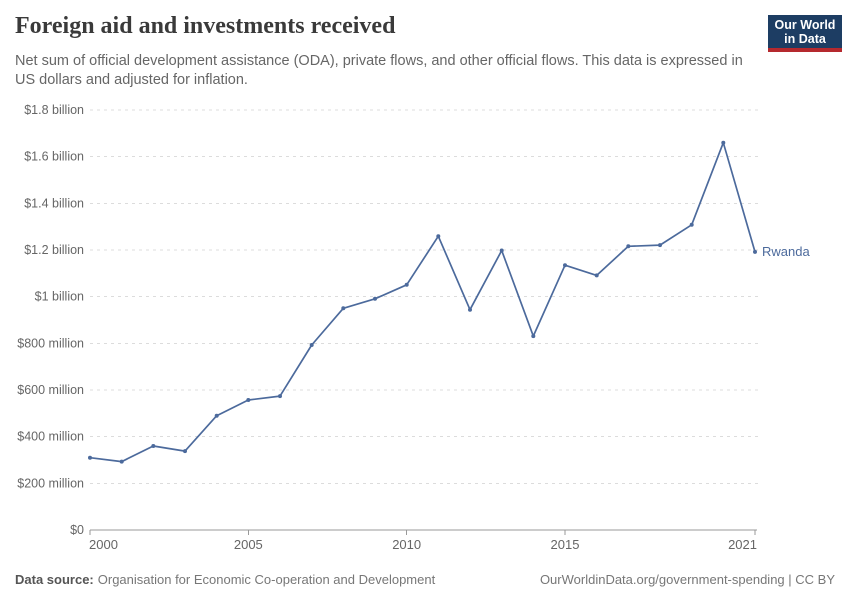  What do you see at coordinates (742, 544) in the screenshot?
I see `svg-text: 2021` at bounding box center [742, 544].